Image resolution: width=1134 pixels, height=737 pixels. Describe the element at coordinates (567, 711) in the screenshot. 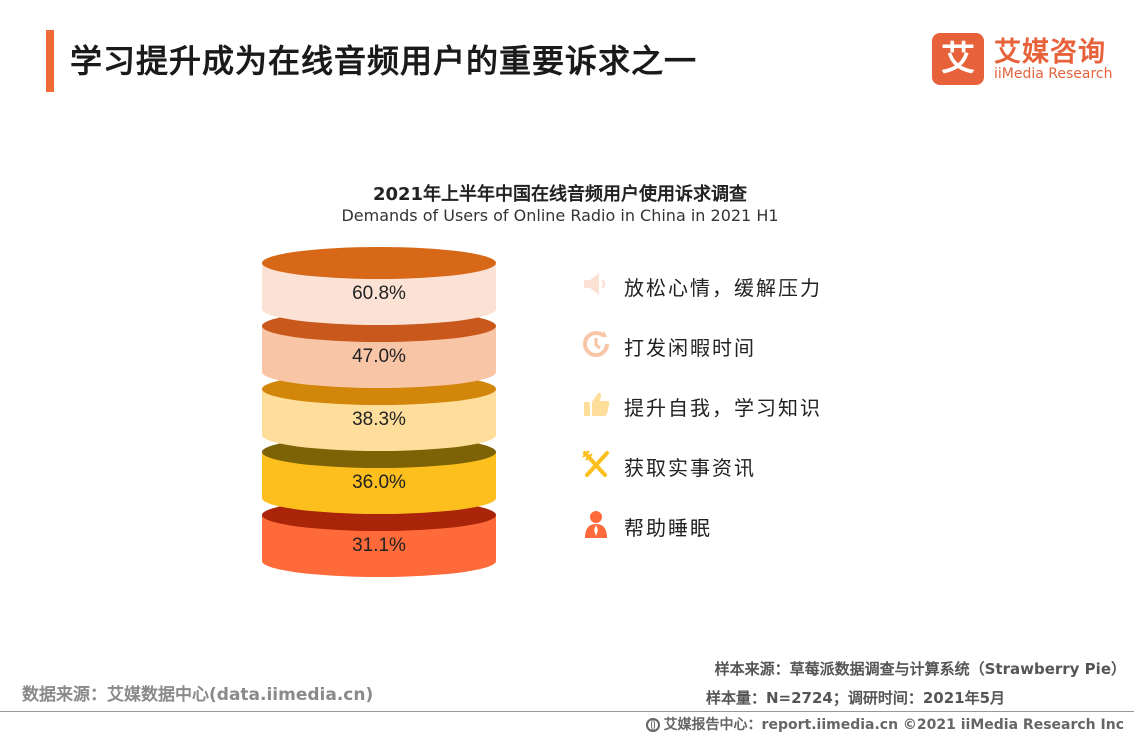

I see `footer-divider` at that location.